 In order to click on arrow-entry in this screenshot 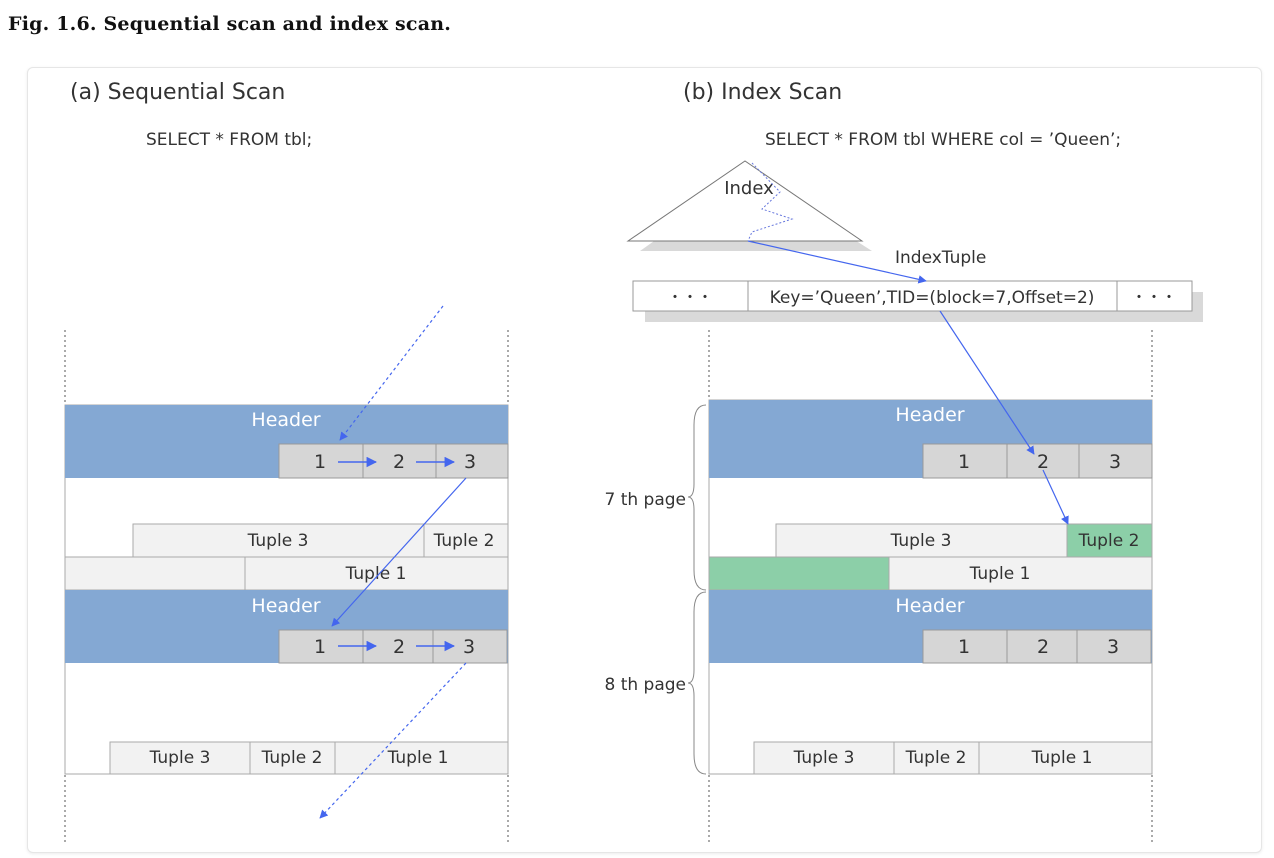, I will do `click(391, 373)`.